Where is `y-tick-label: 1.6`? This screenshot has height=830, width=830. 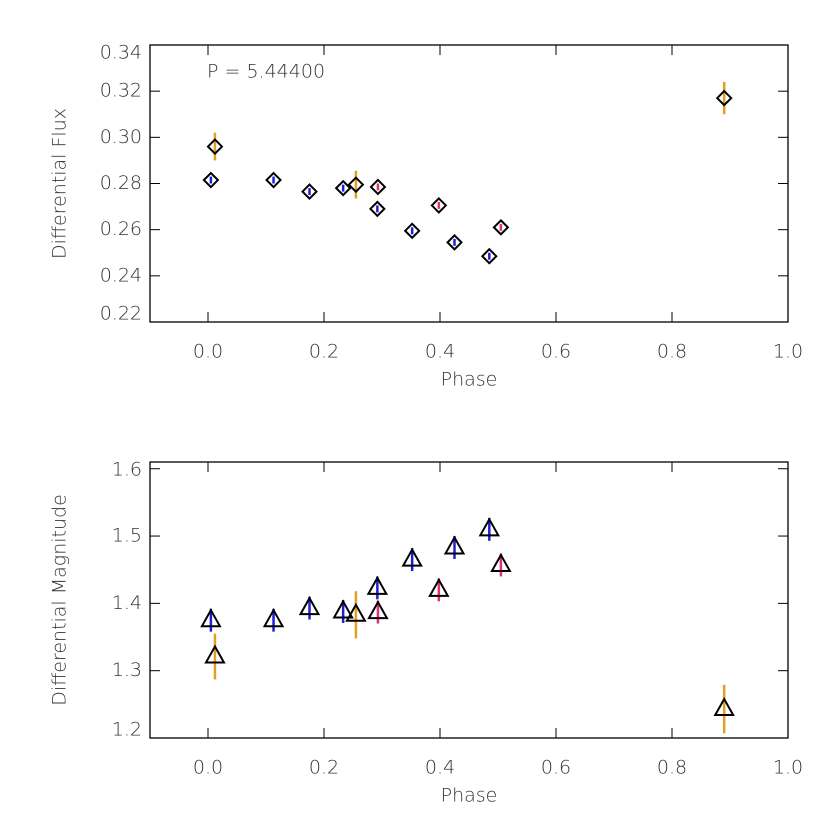 y-tick-label: 1.6 is located at coordinates (127, 470).